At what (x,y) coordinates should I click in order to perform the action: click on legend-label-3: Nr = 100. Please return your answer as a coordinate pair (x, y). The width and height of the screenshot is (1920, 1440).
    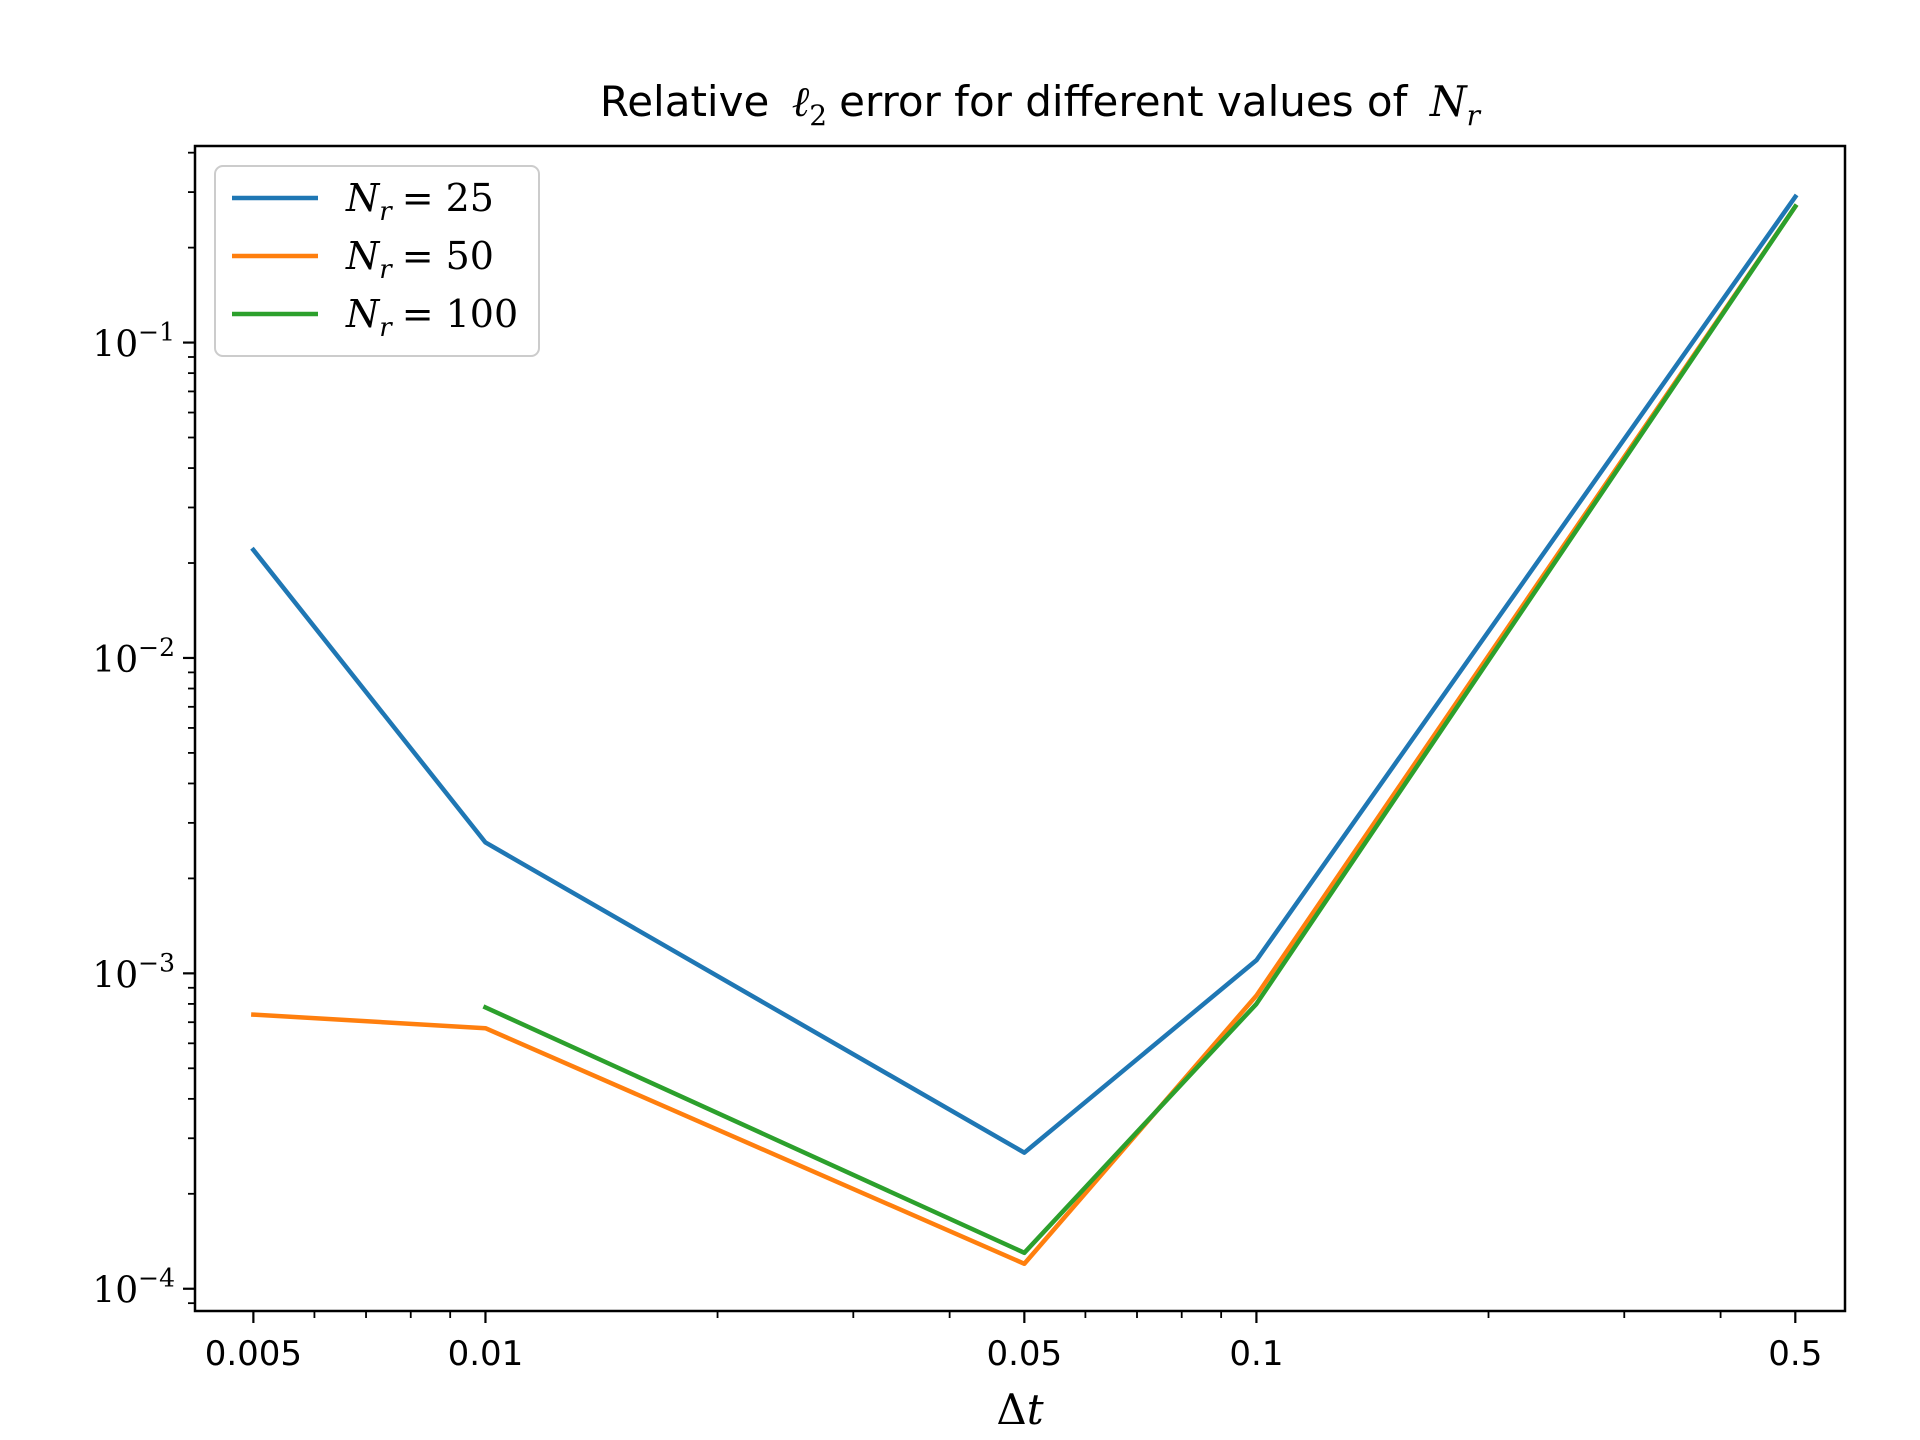
    Looking at the image, I should click on (431, 317).